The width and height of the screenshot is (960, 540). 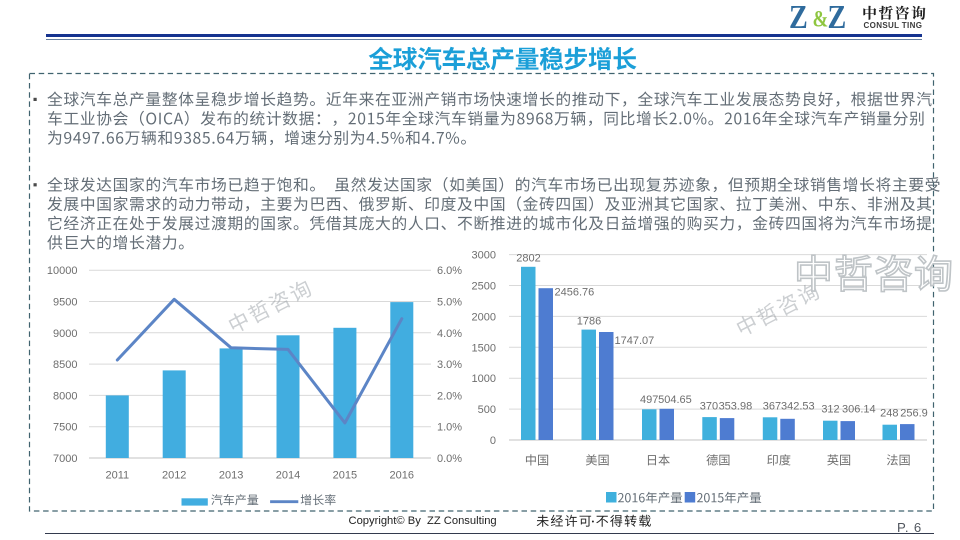 What do you see at coordinates (484, 348) in the screenshot?
I see `svg-text: 1500` at bounding box center [484, 348].